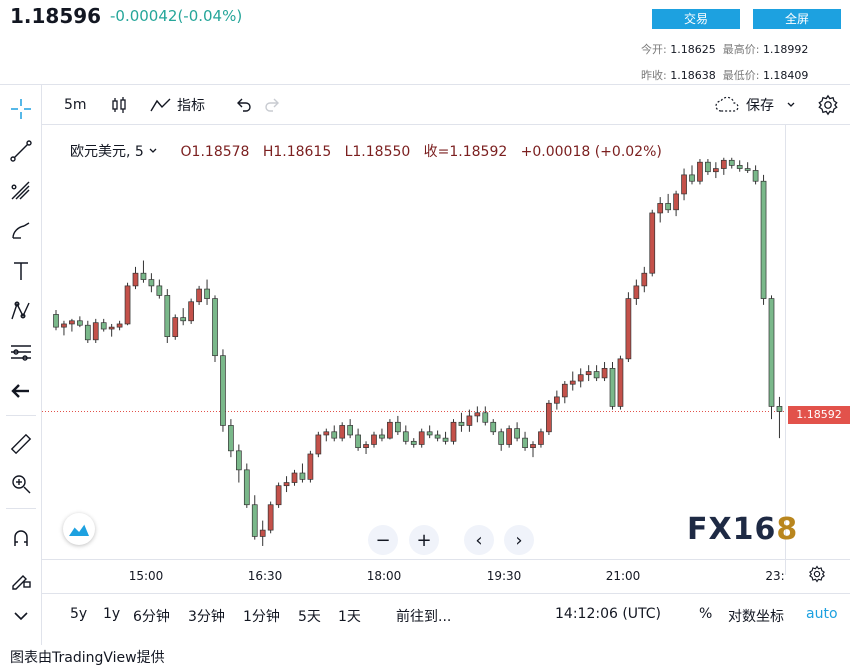 This screenshot has height=671, width=850. Describe the element at coordinates (21, 538) in the screenshot. I see `magnet-icon` at that location.